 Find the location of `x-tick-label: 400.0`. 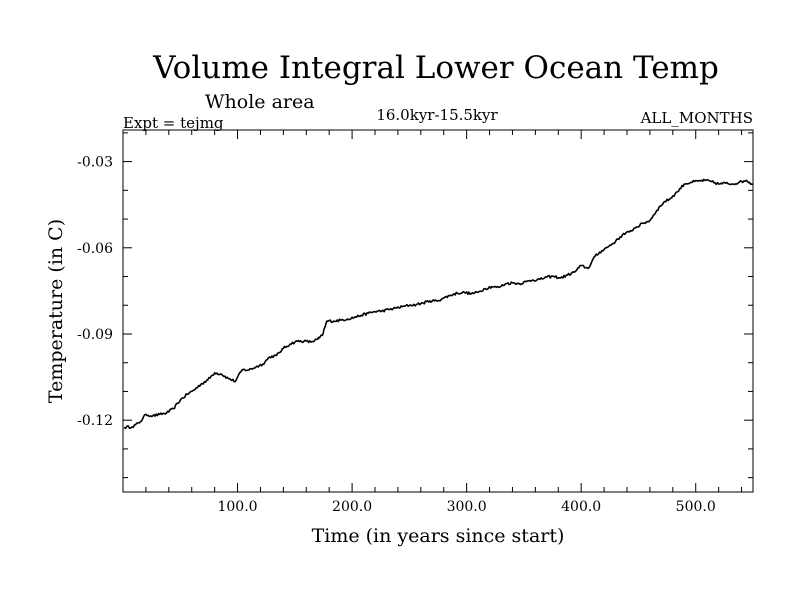

x-tick-label: 400.0 is located at coordinates (581, 507).